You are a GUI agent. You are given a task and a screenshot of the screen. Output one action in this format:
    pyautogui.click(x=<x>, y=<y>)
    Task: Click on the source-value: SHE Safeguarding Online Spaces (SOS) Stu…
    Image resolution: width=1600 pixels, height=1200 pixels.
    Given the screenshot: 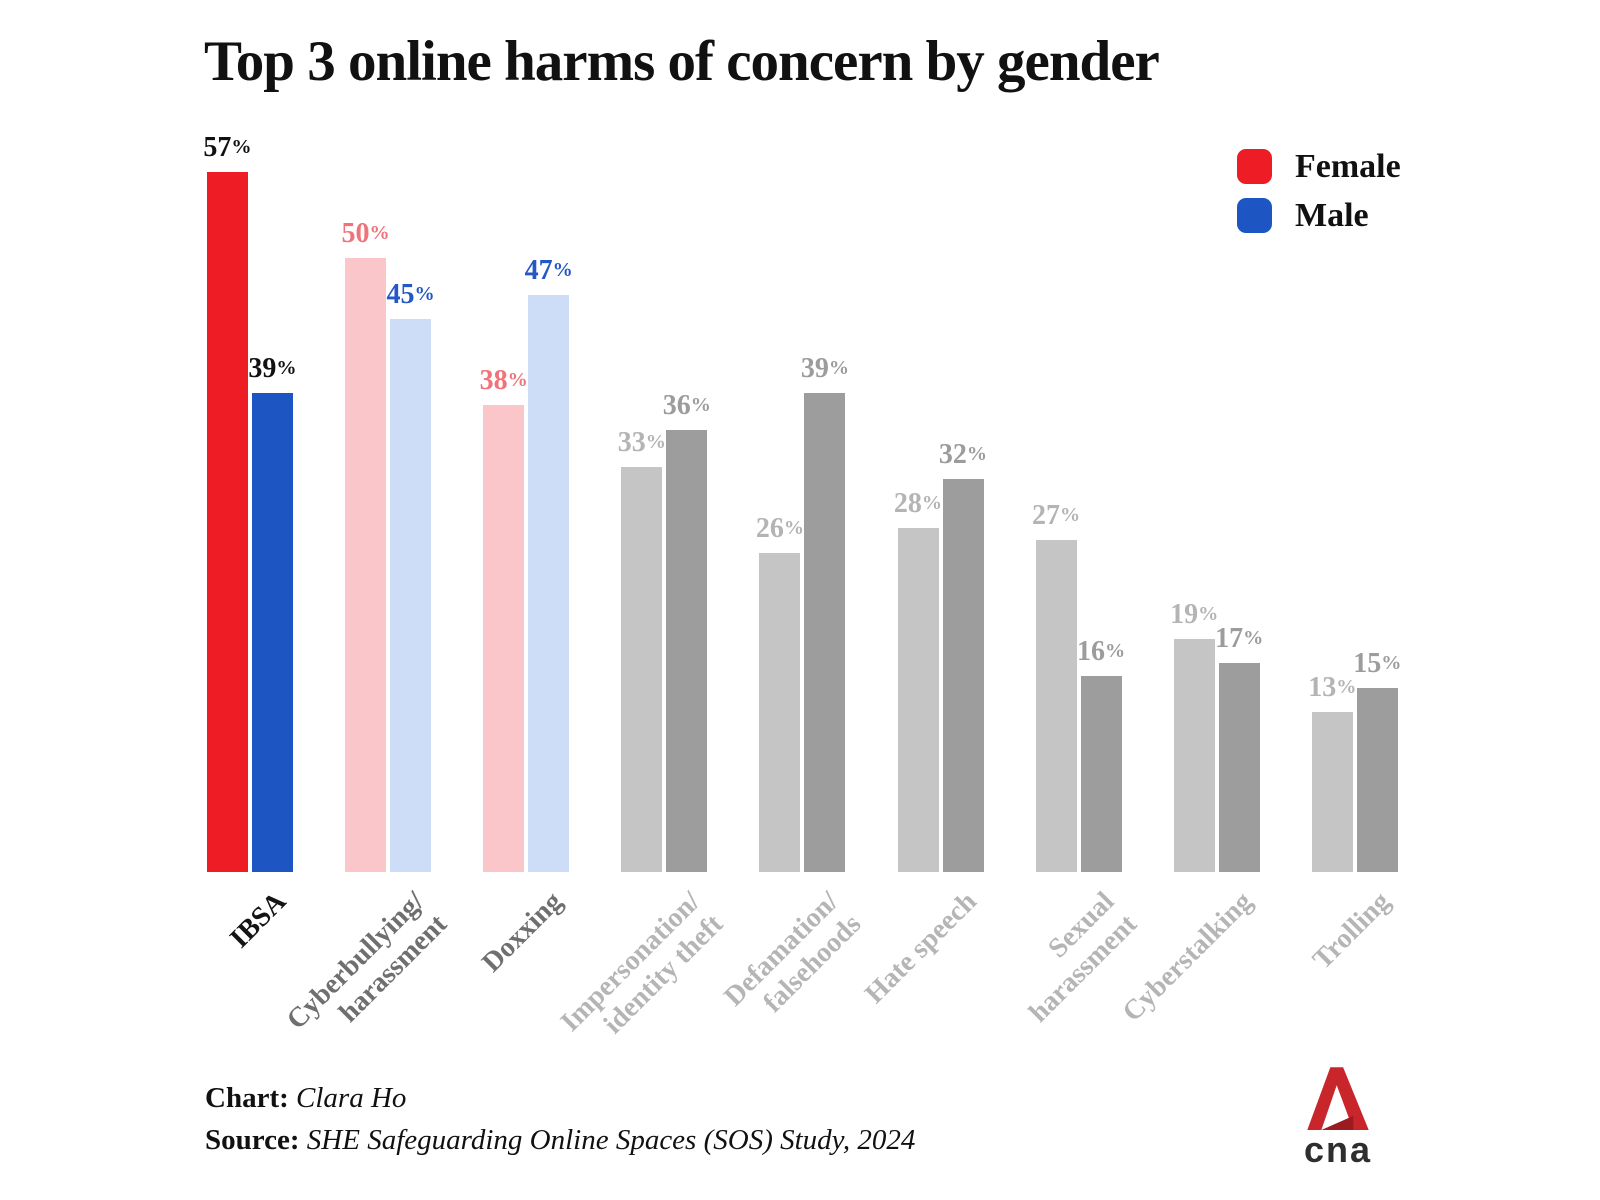 What is the action you would take?
    pyautogui.click(x=611, y=1139)
    